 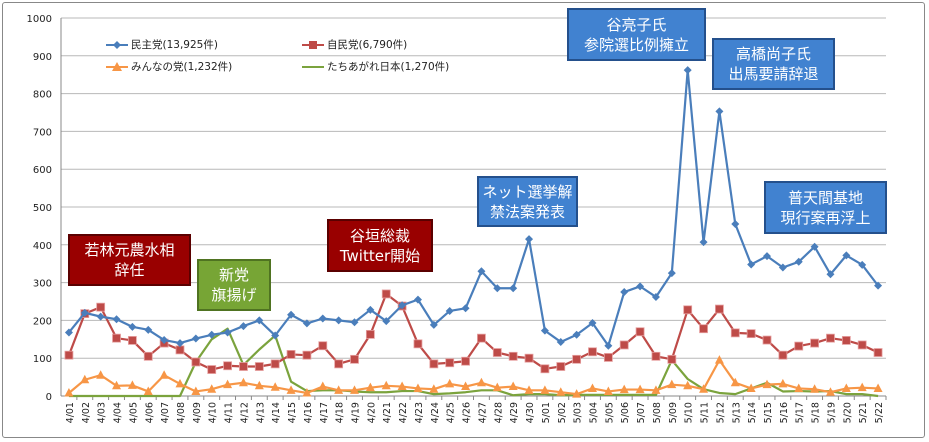 I want to click on series-line, so click(x=473, y=362).